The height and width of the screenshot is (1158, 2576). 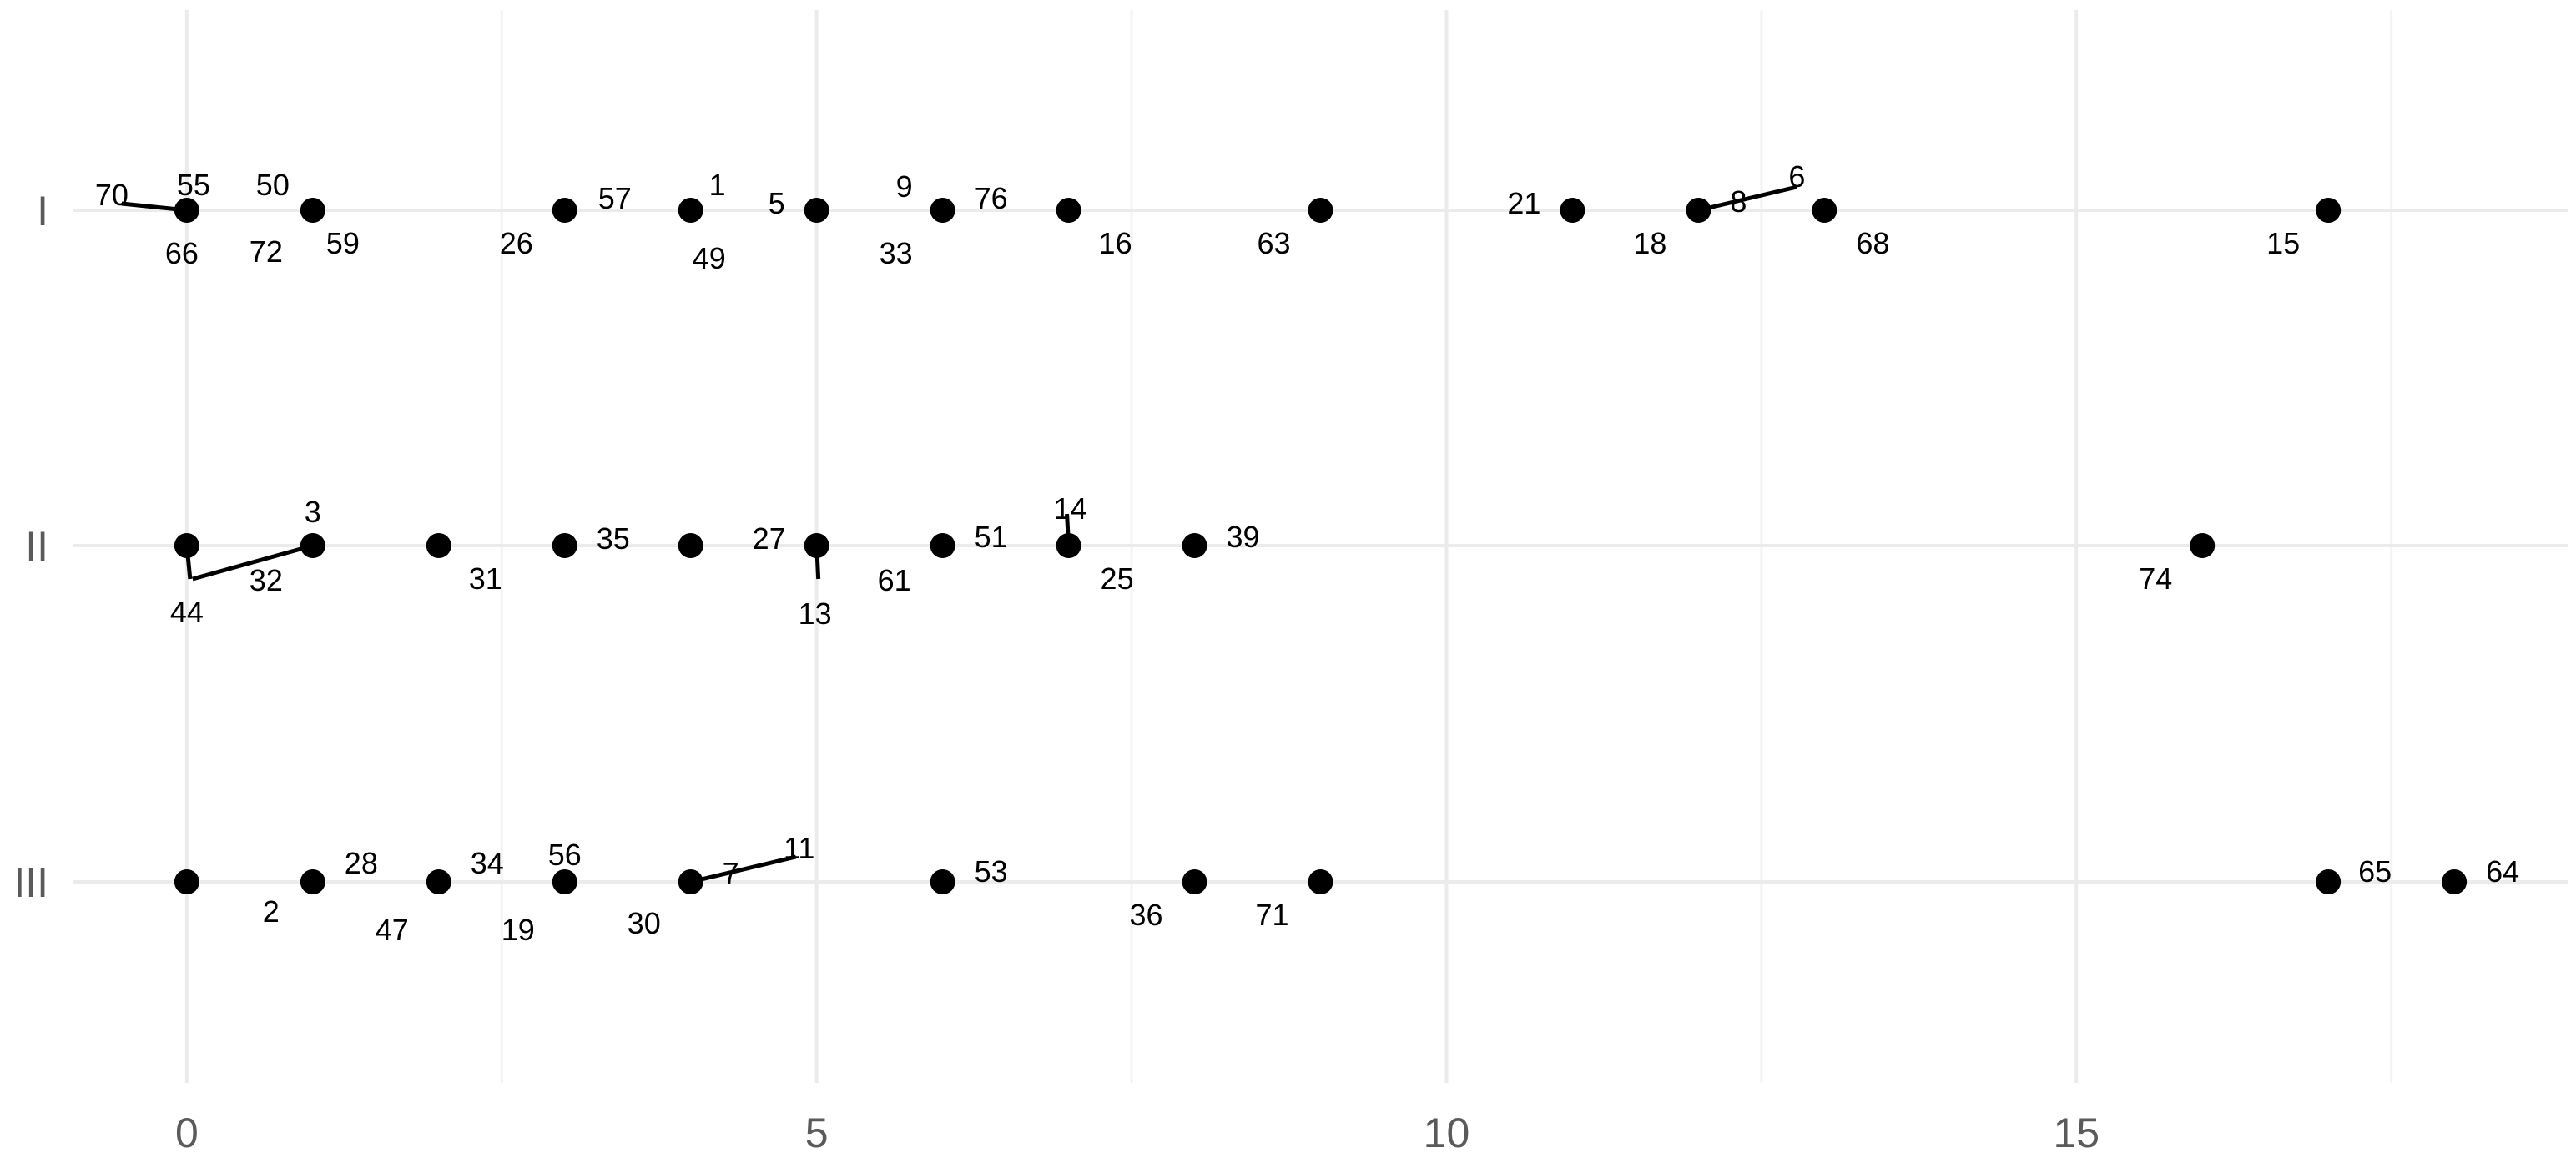 What do you see at coordinates (2283, 243) in the screenshot?
I see `point-label: 15` at bounding box center [2283, 243].